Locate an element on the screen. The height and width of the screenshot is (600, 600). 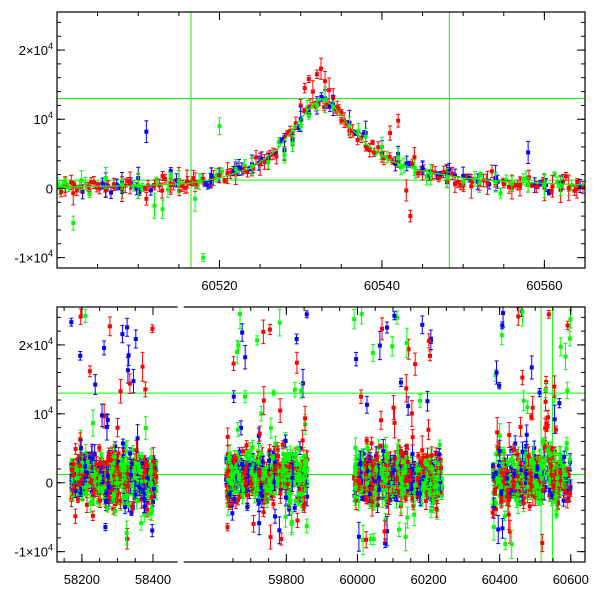
series-point-blue is located at coordinates (528, 152).